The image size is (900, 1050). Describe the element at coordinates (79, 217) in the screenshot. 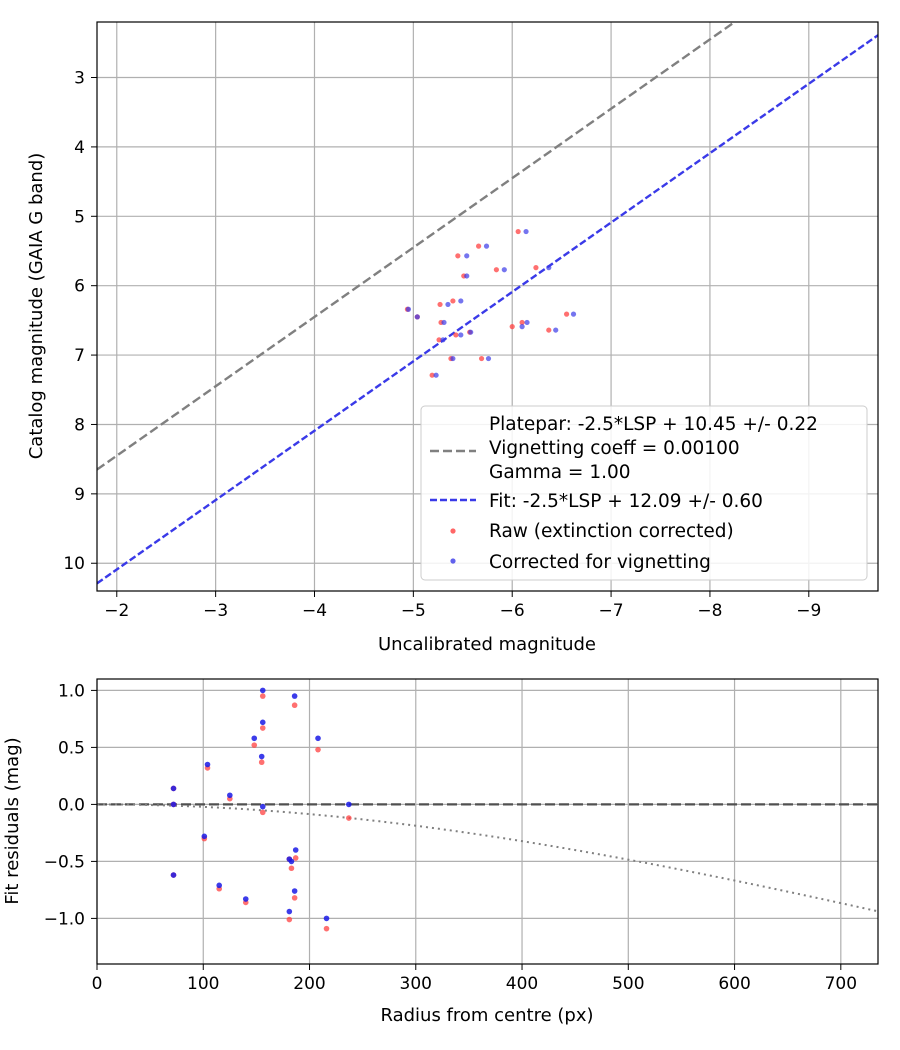

I see `top-y-tick-label: 5` at that location.